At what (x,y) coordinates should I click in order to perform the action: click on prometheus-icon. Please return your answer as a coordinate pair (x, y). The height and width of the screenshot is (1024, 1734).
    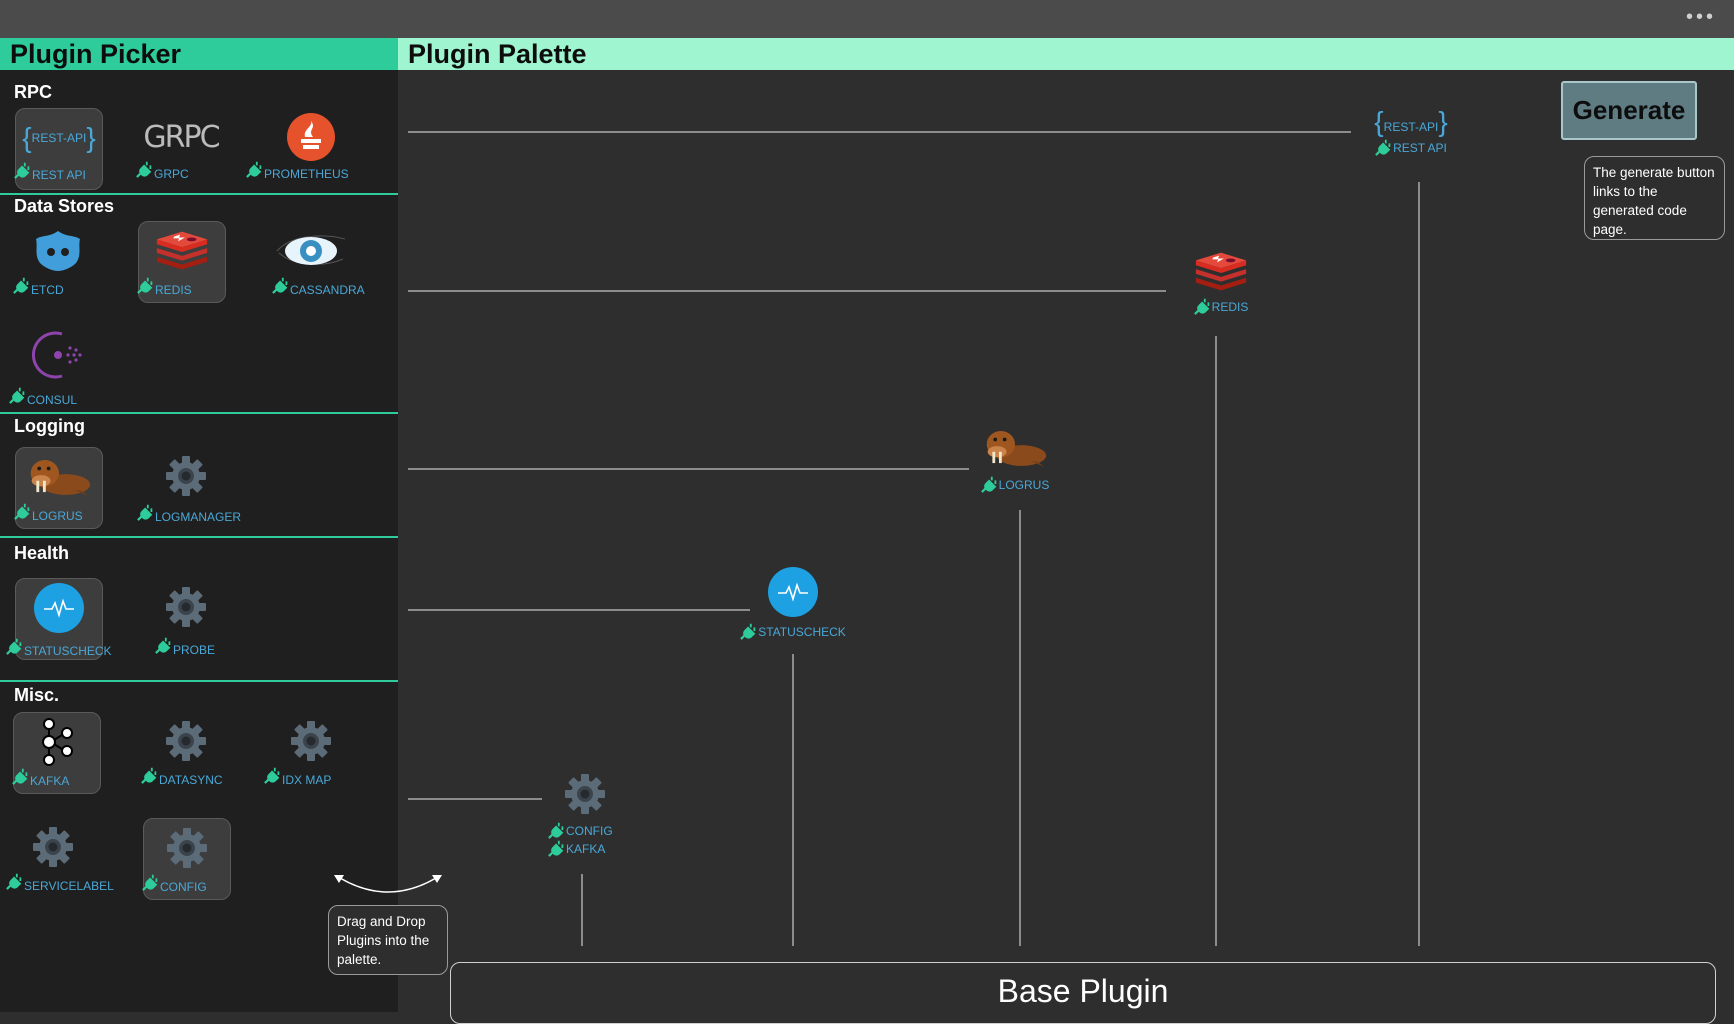
    Looking at the image, I should click on (311, 137).